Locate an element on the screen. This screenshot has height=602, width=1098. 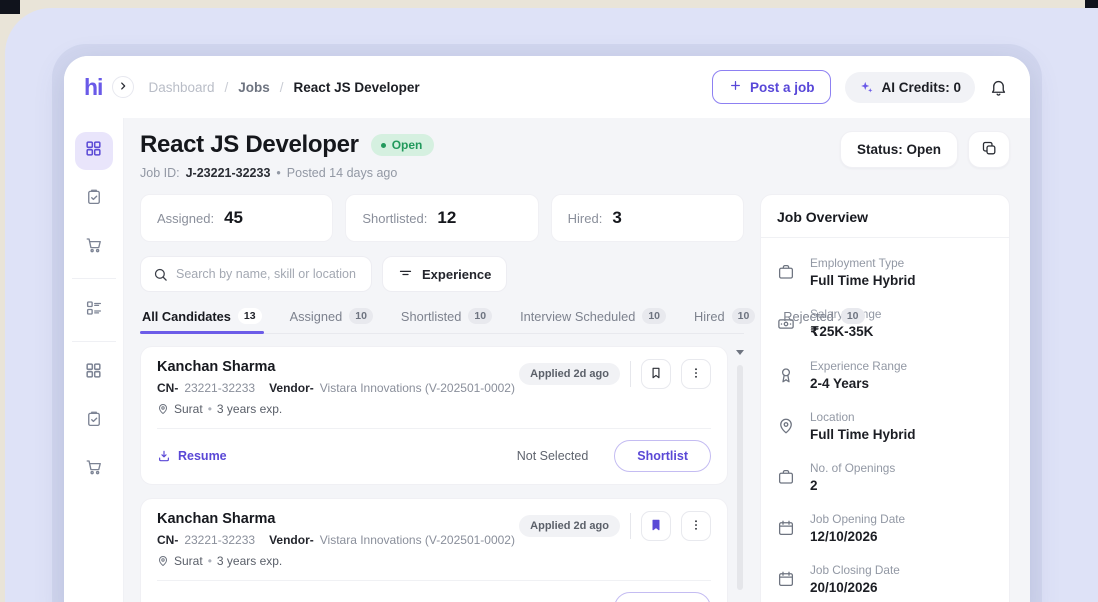
stat-label: Hired: is located at coordinates (585, 218).